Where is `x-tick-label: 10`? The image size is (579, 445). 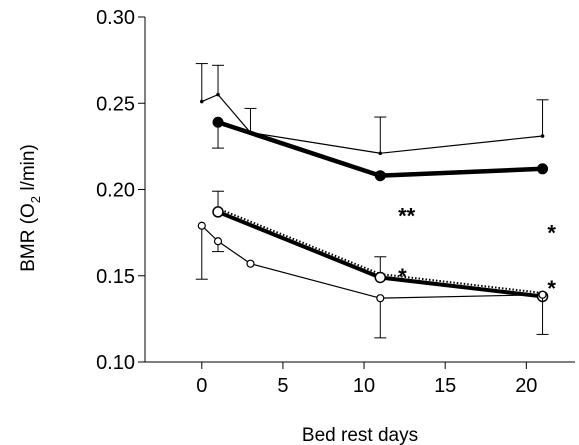 x-tick-label: 10 is located at coordinates (364, 386).